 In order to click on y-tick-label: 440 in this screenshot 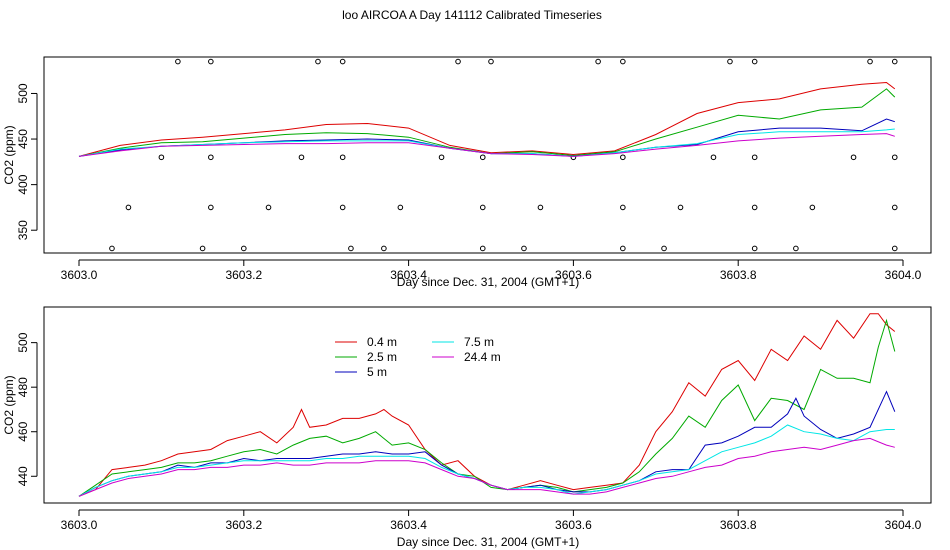, I will do `click(23, 476)`.